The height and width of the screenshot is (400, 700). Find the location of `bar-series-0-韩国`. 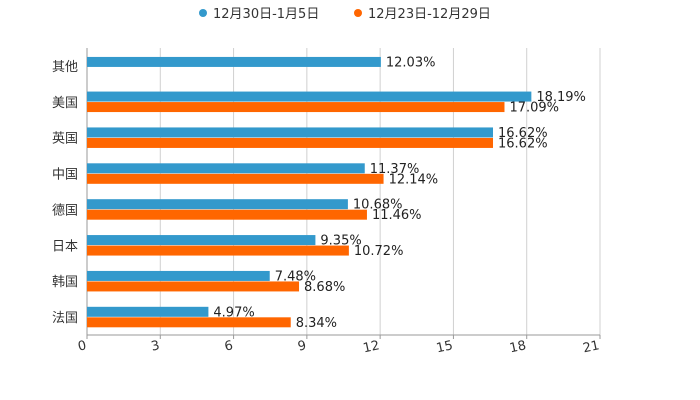

bar-series-0-韩国 is located at coordinates (178, 275).